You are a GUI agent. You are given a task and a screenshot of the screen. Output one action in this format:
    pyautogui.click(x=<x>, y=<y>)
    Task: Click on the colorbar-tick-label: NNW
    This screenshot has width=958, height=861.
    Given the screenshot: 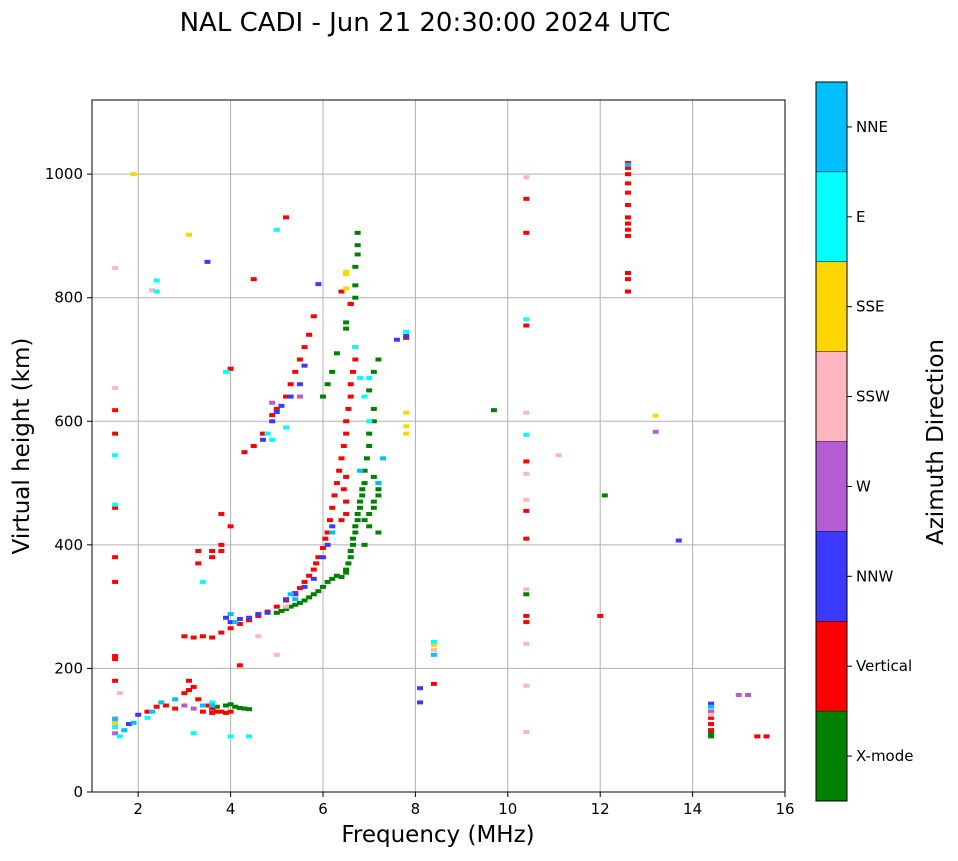 What is the action you would take?
    pyautogui.click(x=874, y=576)
    